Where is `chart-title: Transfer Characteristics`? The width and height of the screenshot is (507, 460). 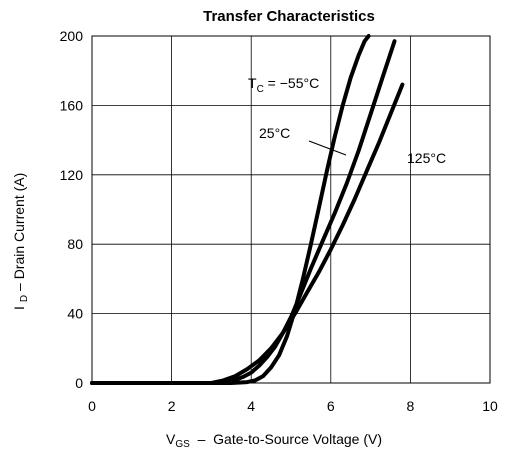 chart-title: Transfer Characteristics is located at coordinates (289, 16).